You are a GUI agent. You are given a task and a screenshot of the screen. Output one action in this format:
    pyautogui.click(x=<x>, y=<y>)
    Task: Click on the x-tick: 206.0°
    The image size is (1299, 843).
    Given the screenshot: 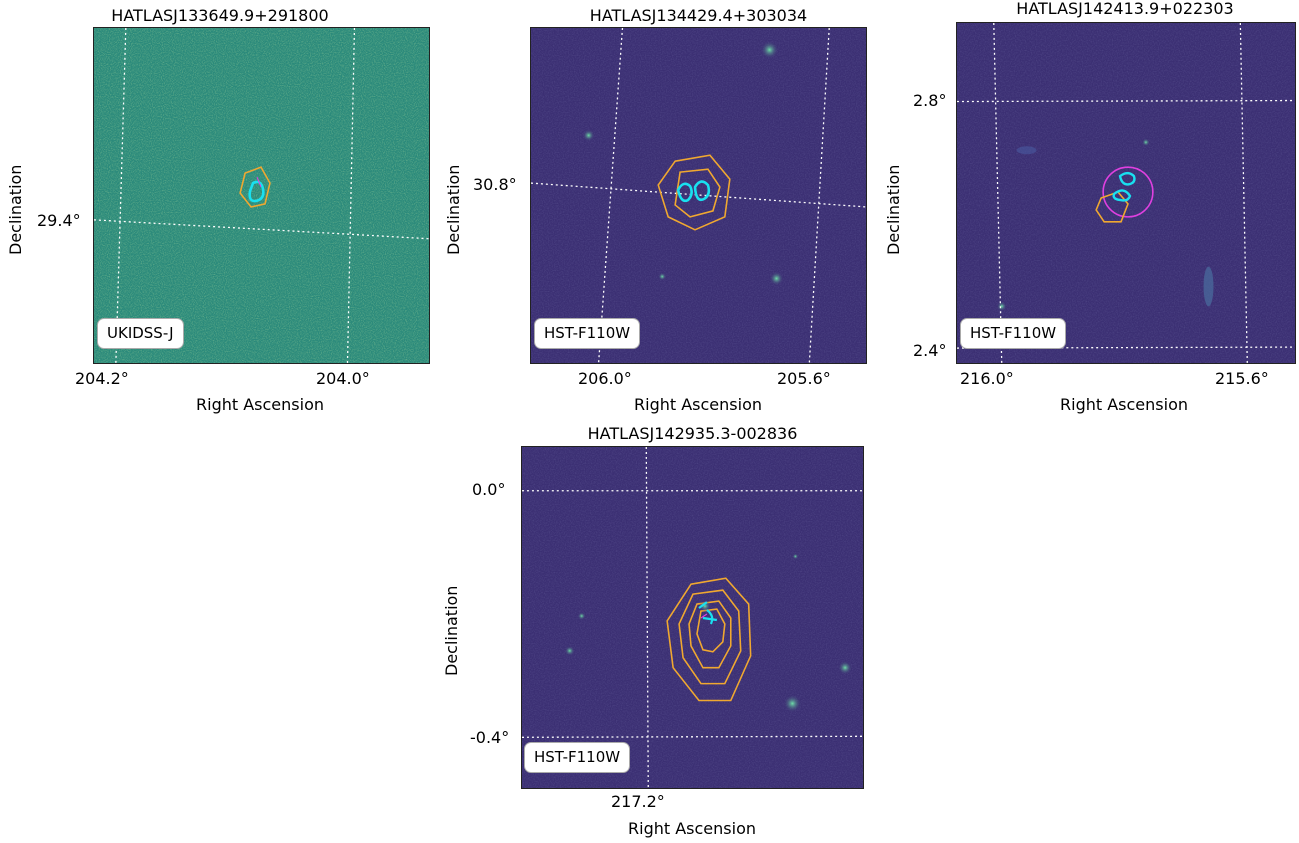 What is the action you would take?
    pyautogui.click(x=605, y=378)
    